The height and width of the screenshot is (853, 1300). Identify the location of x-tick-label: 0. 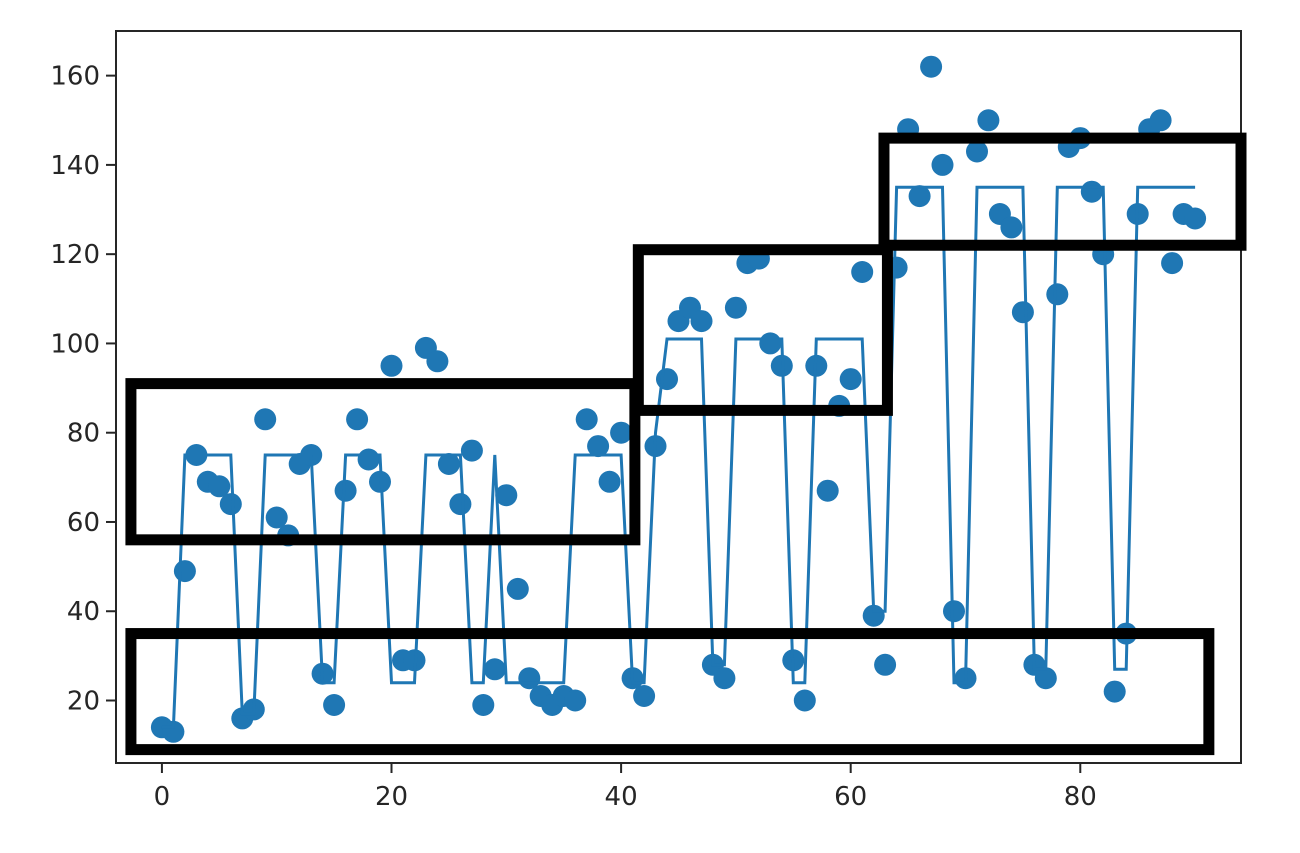
(162, 797).